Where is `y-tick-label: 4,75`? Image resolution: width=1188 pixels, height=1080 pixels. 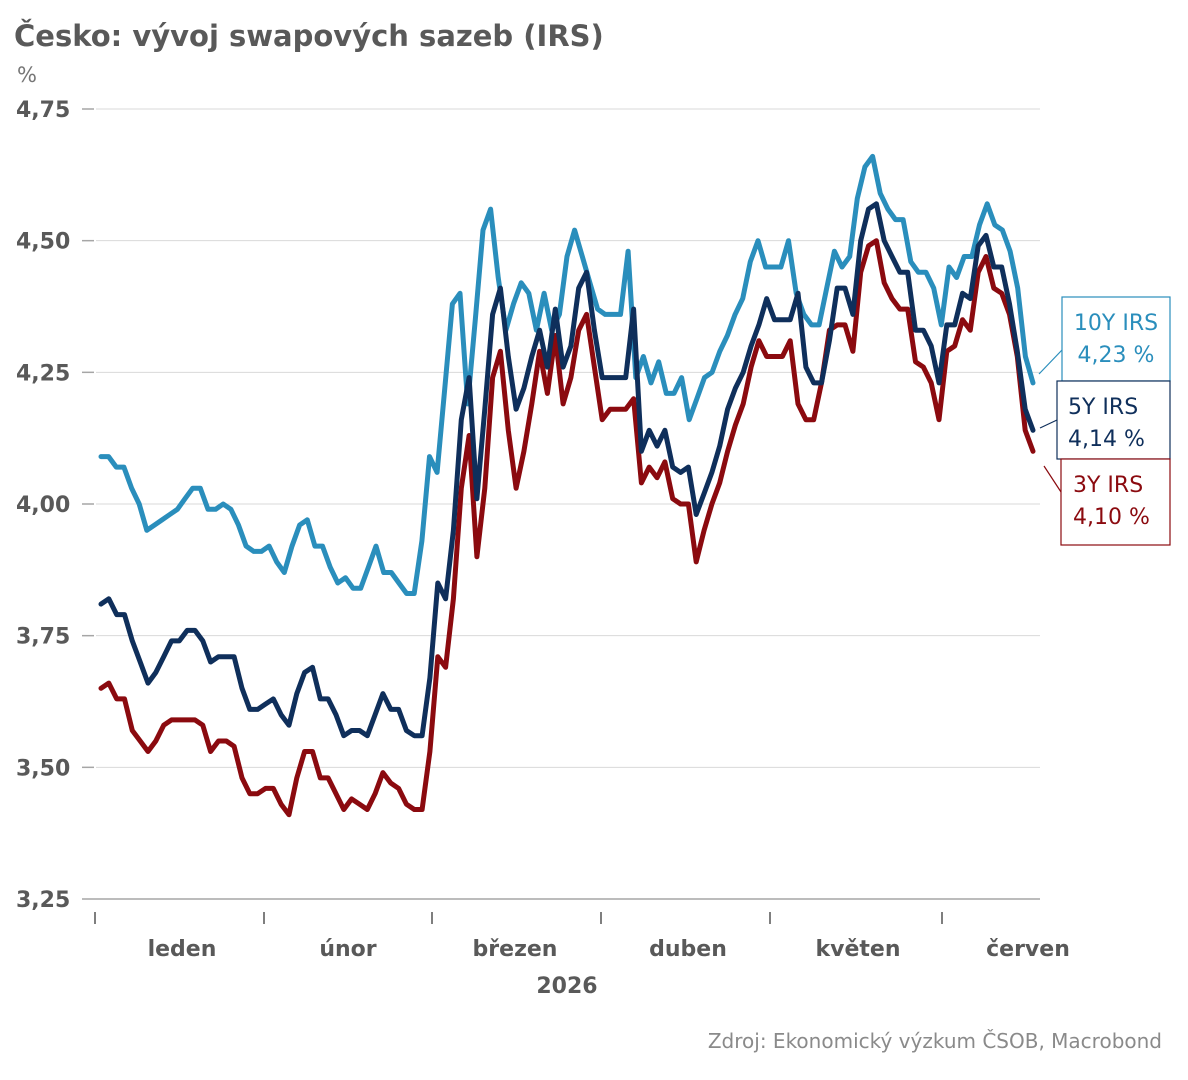
y-tick-label: 4,75 is located at coordinates (43, 110).